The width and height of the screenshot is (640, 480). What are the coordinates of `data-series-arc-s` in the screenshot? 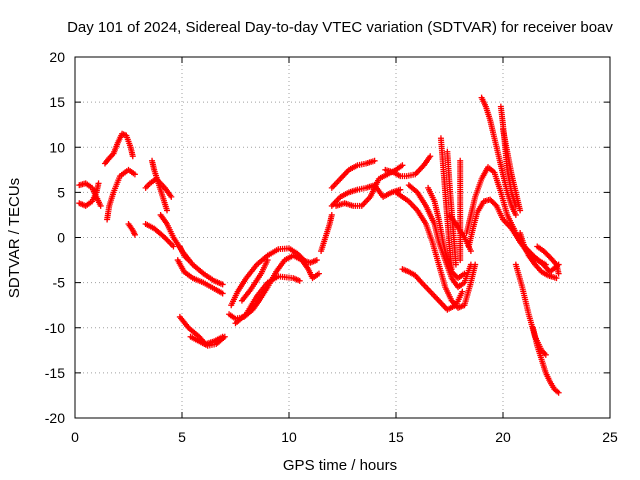 It's located at (326, 233).